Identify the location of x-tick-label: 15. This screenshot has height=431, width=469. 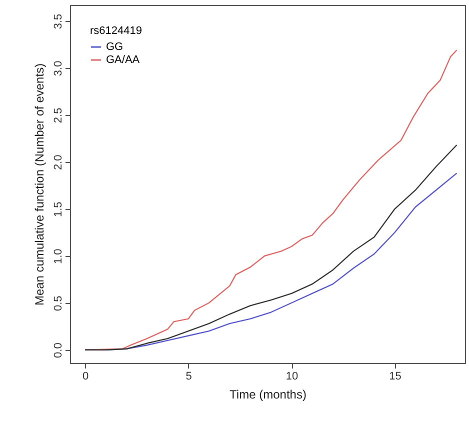
(395, 376).